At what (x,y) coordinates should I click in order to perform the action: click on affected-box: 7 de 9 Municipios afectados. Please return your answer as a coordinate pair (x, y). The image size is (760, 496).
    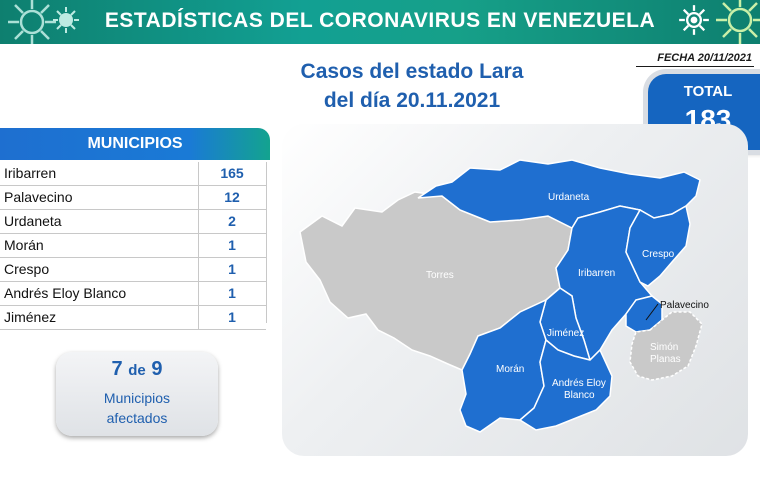
    Looking at the image, I should click on (137, 394).